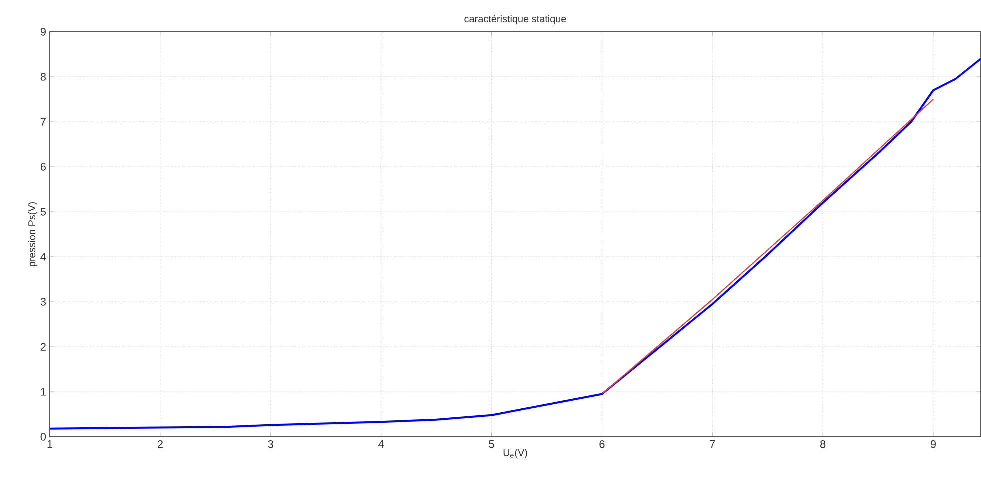 This screenshot has height=484, width=981. What do you see at coordinates (50, 444) in the screenshot?
I see `x-tick-label: 1` at bounding box center [50, 444].